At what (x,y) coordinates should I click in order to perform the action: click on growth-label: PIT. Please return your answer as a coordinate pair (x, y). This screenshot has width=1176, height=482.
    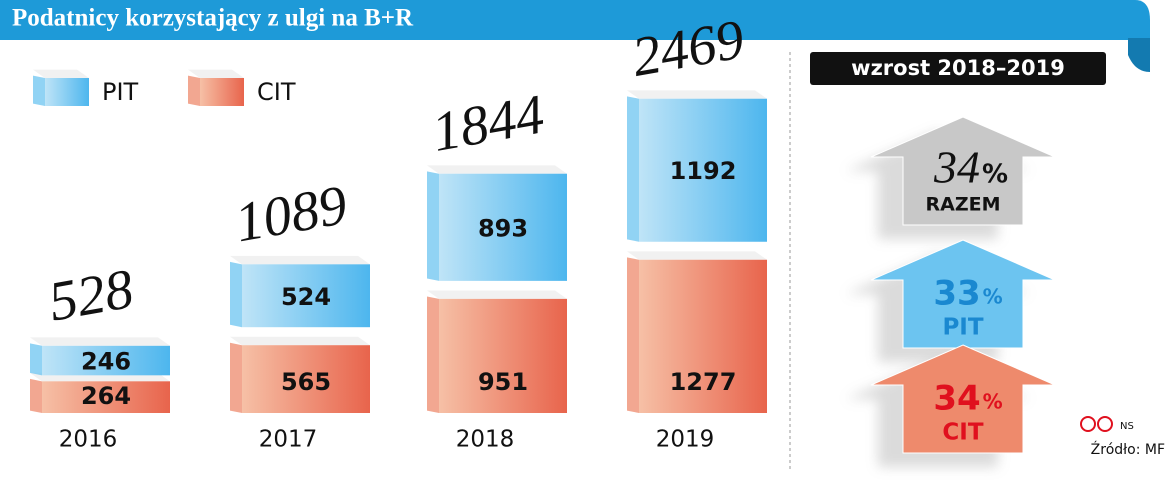
    Looking at the image, I should click on (962, 328).